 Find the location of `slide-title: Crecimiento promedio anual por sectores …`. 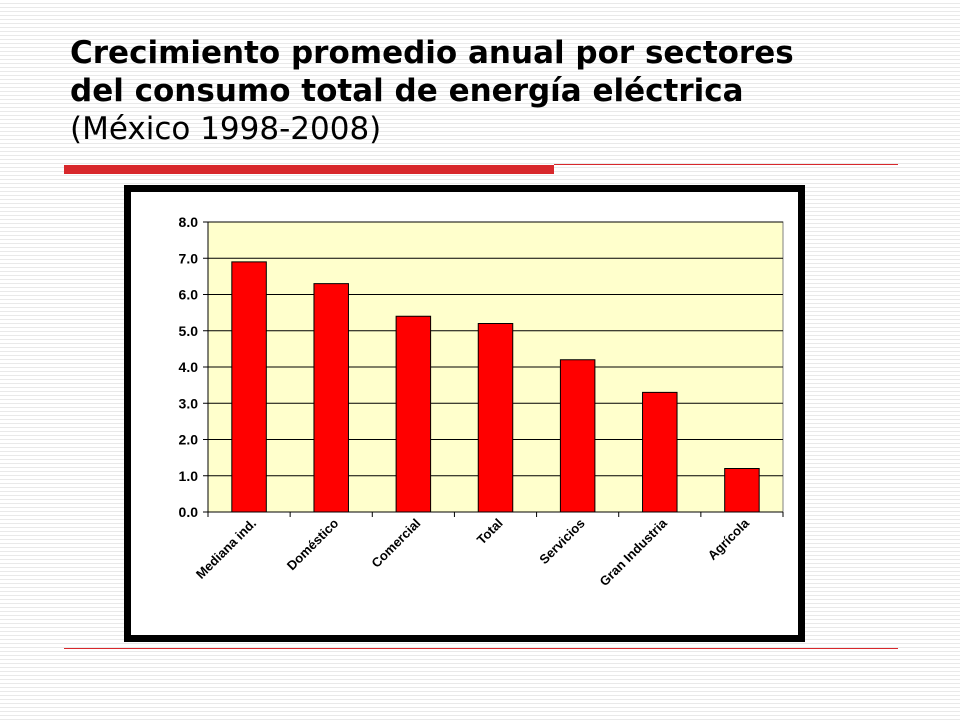

slide-title: Crecimiento promedio anual por sectores … is located at coordinates (500, 91).